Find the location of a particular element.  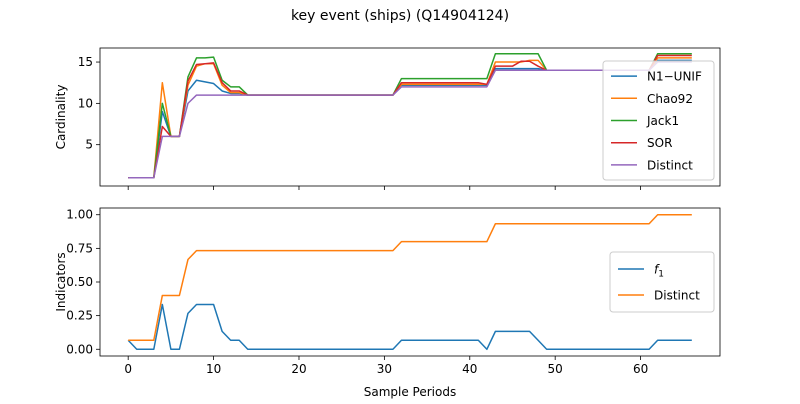

y-tick-label: 0.75 is located at coordinates (79, 248).